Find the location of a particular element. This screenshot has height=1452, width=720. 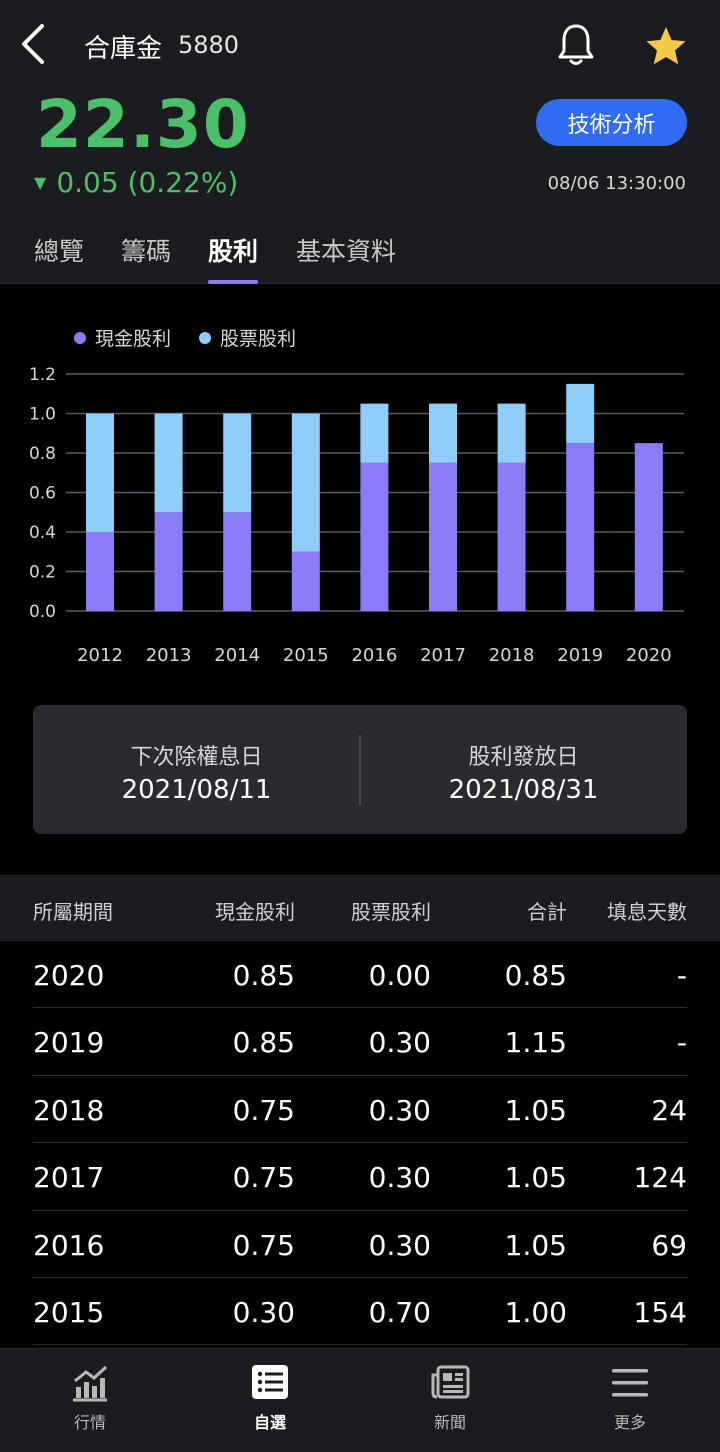

table-row: 2016 0.75 0.30 1.05 69 is located at coordinates (360, 1244).